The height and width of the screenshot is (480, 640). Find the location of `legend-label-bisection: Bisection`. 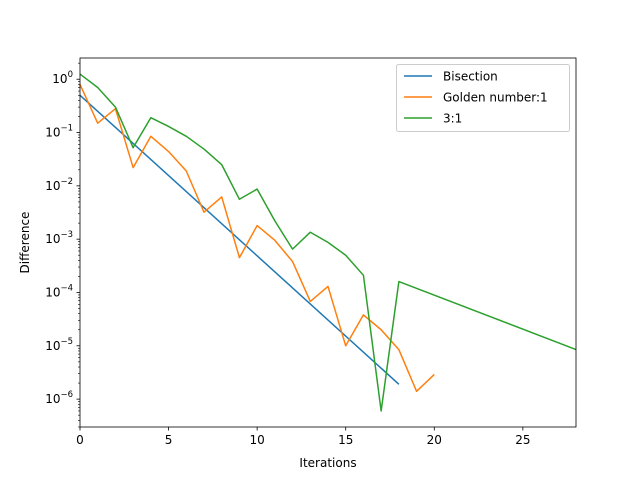

legend-label-bisection: Bisection is located at coordinates (470, 77).